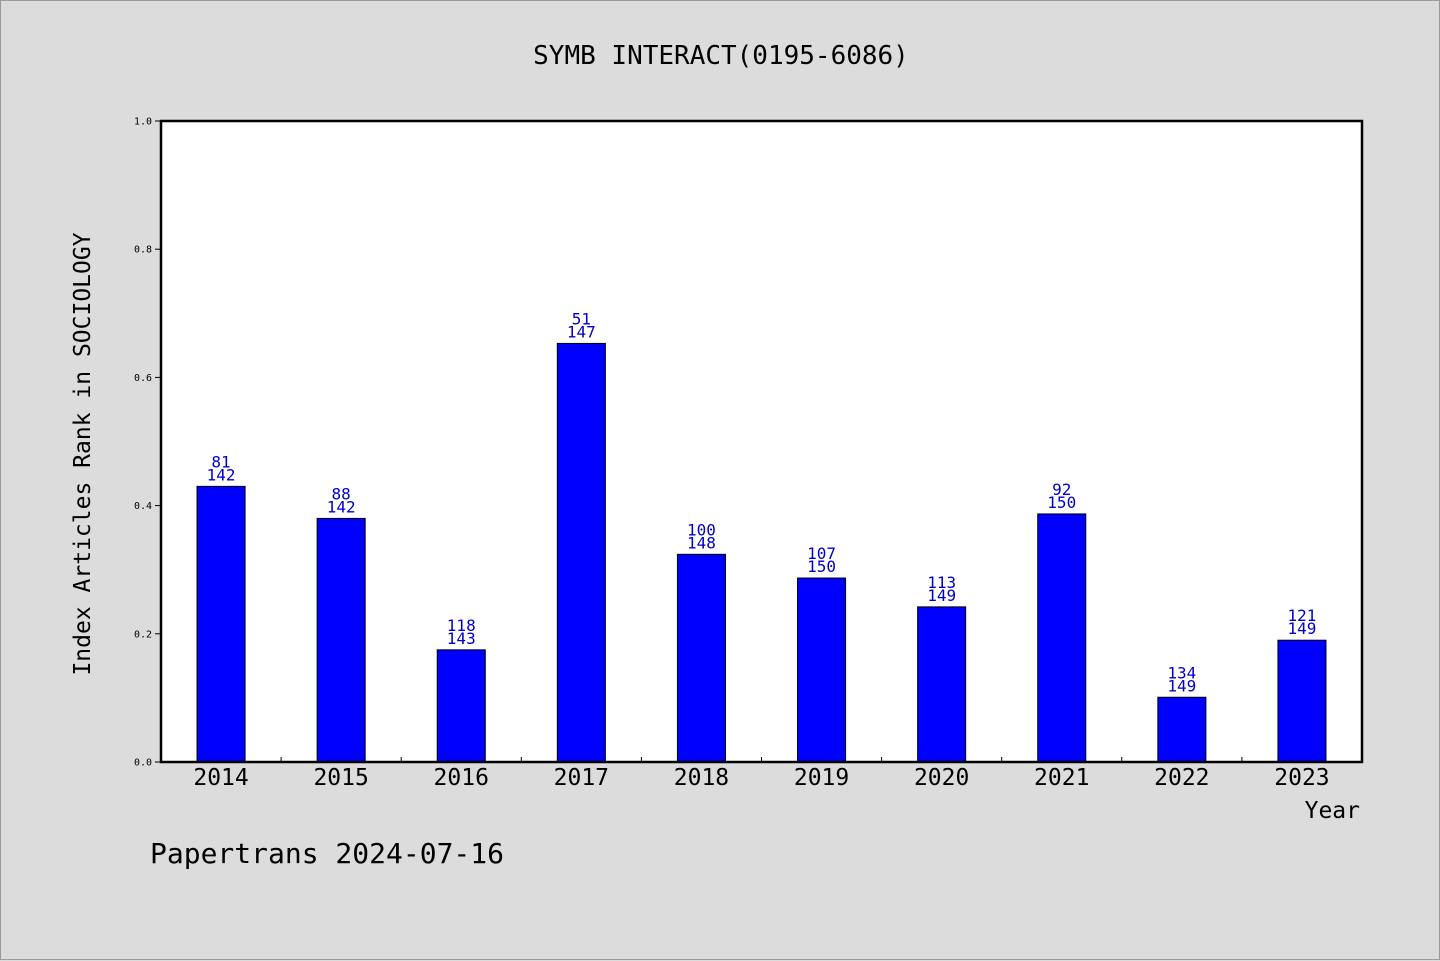 The height and width of the screenshot is (961, 1440). I want to click on x-tick-label: 2022, so click(1181, 778).